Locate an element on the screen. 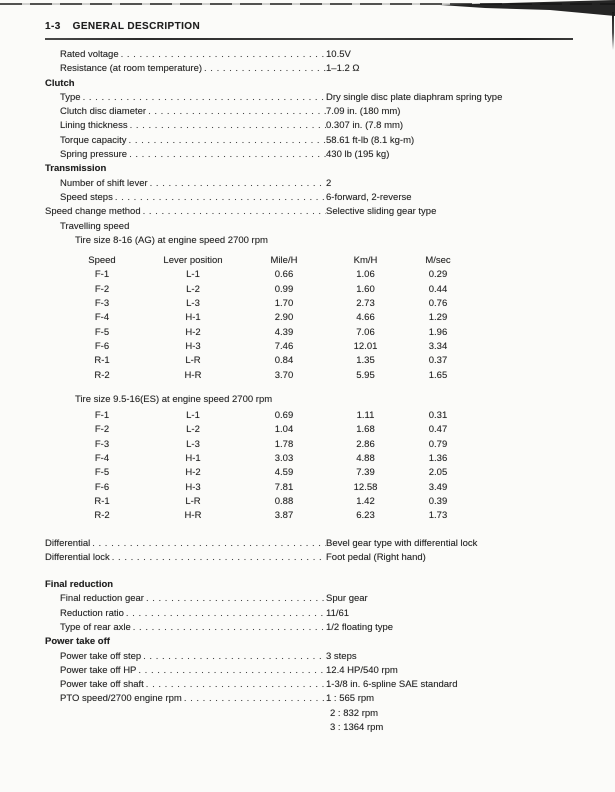 The height and width of the screenshot is (792, 615). table-cell: 0.88 is located at coordinates (284, 501).